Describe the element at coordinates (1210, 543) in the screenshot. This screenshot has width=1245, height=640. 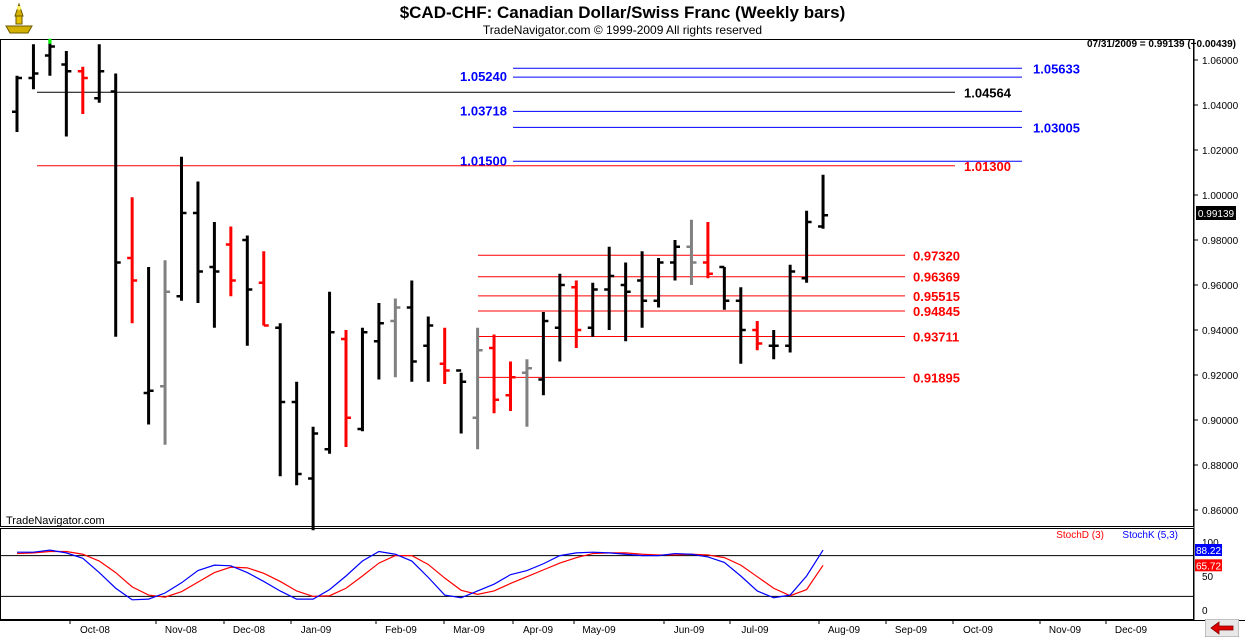
I see `stoch-tick-label: 100` at that location.